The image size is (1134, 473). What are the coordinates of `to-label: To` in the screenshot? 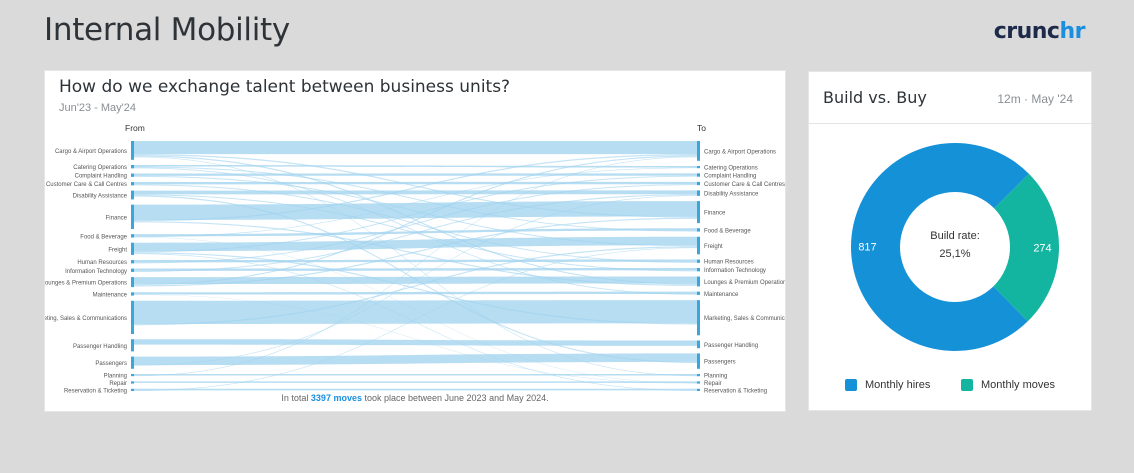 It's located at (701, 128).